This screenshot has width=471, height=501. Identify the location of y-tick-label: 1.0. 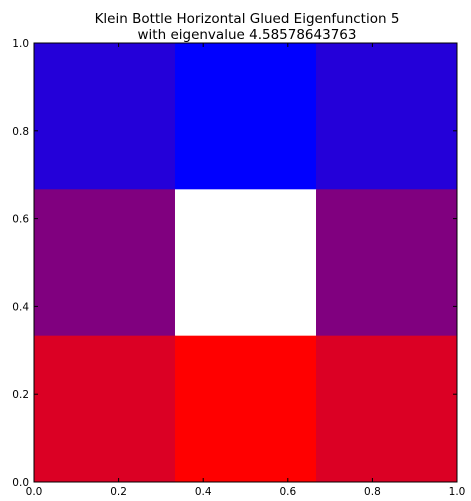
(20, 44).